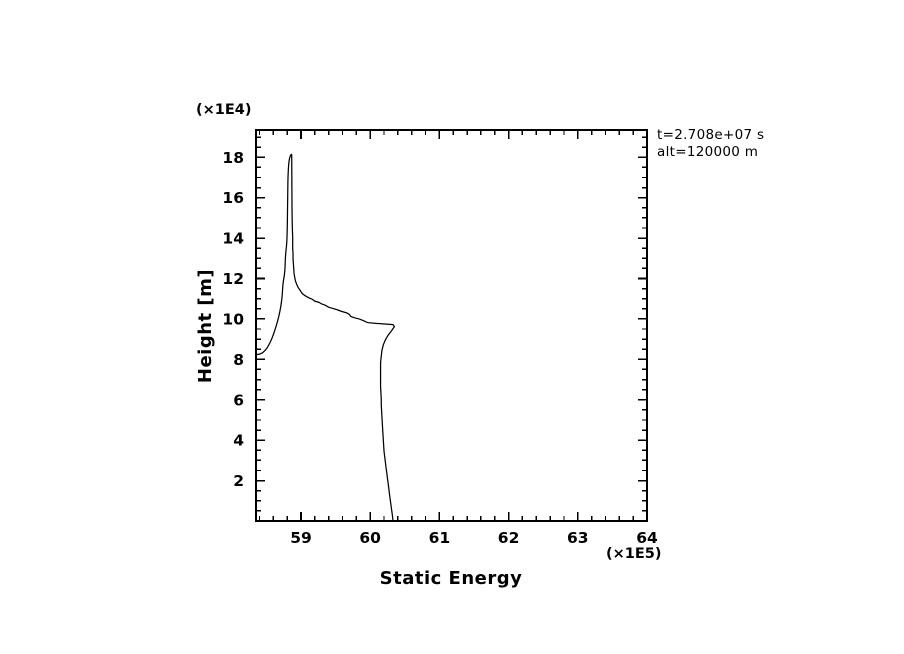  I want to click on y-tick-label: 6, so click(238, 400).